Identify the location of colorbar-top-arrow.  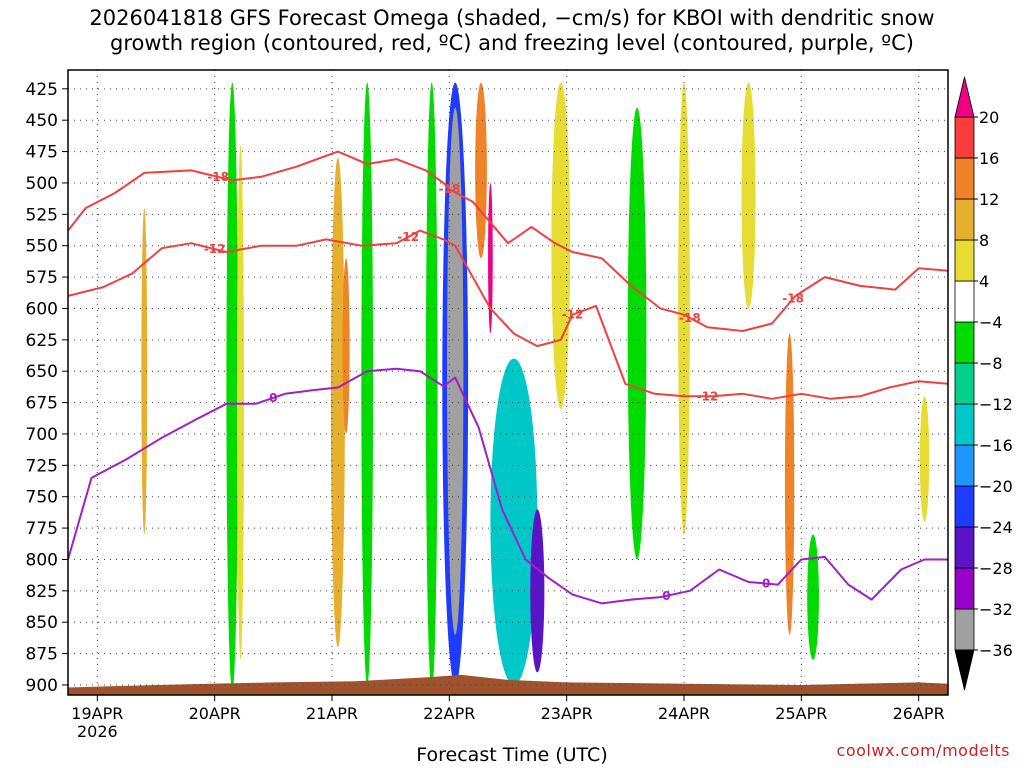
(964, 97).